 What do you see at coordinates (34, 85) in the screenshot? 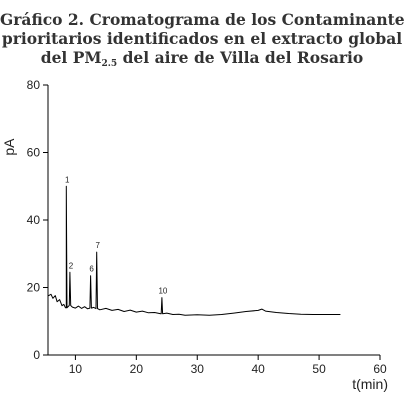
I see `y-tick-label: 80` at bounding box center [34, 85].